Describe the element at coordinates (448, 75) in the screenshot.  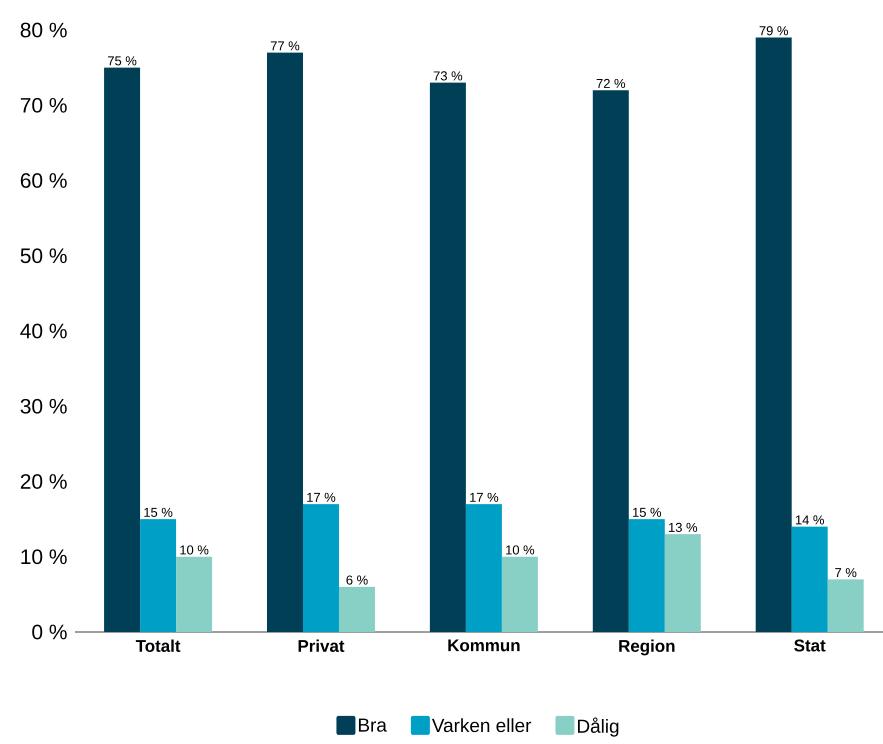
I see `data-label: 73 %` at that location.